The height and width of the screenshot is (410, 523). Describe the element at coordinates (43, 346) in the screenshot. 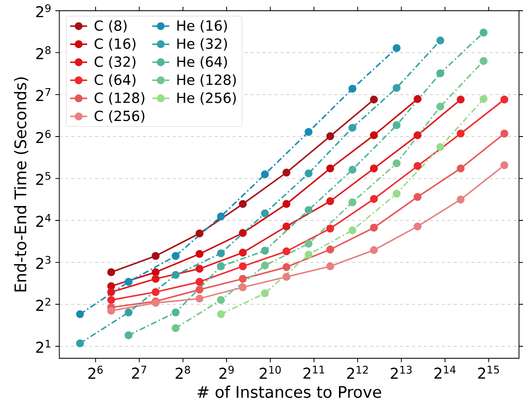

I see `y-tick-label: 2$^{1}$` at that location.